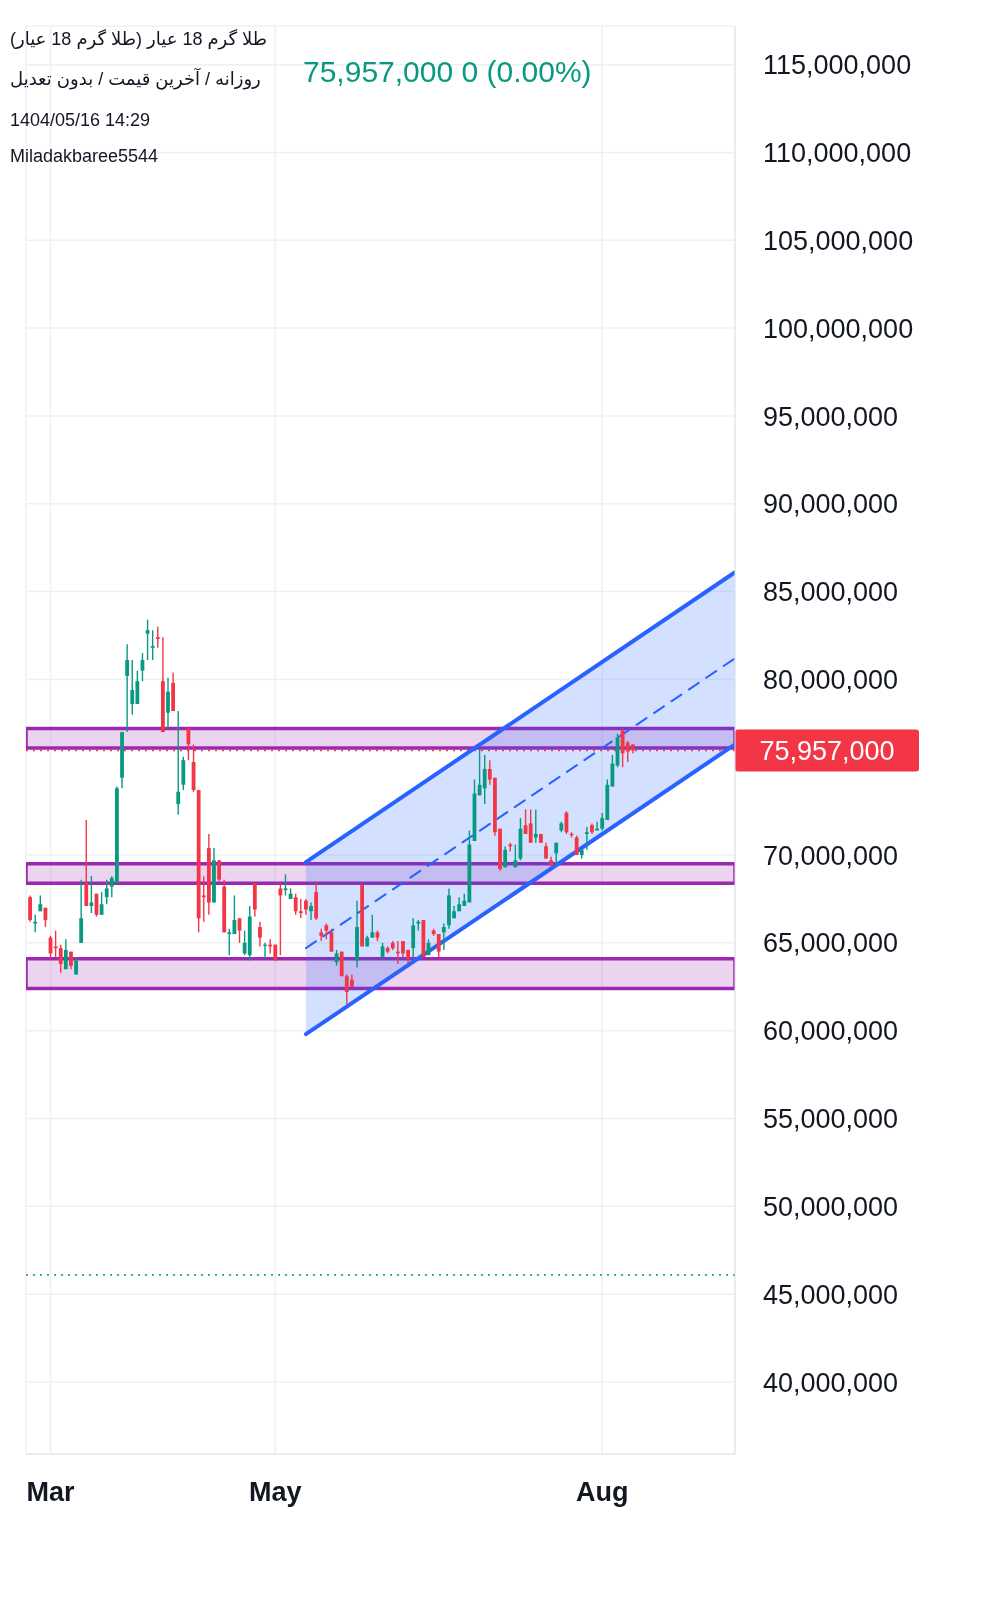  Describe the element at coordinates (831, 416) in the screenshot. I see `y-tick-label: 95,000,000` at that location.